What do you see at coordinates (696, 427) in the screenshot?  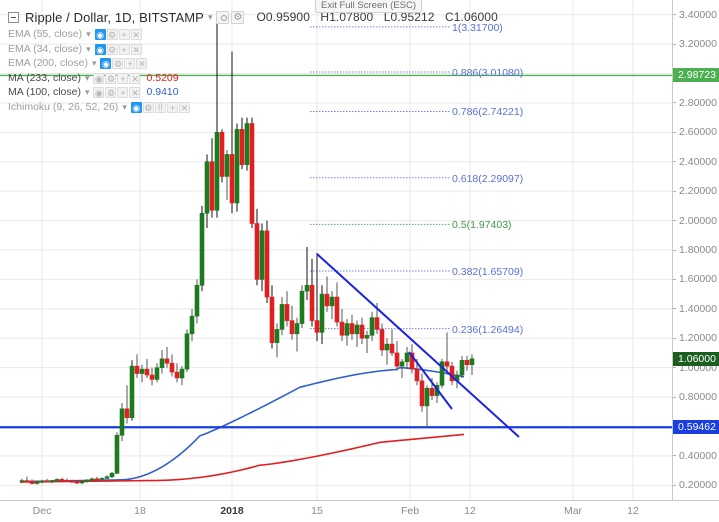 I see `support-price-badge: 0.59462` at bounding box center [696, 427].